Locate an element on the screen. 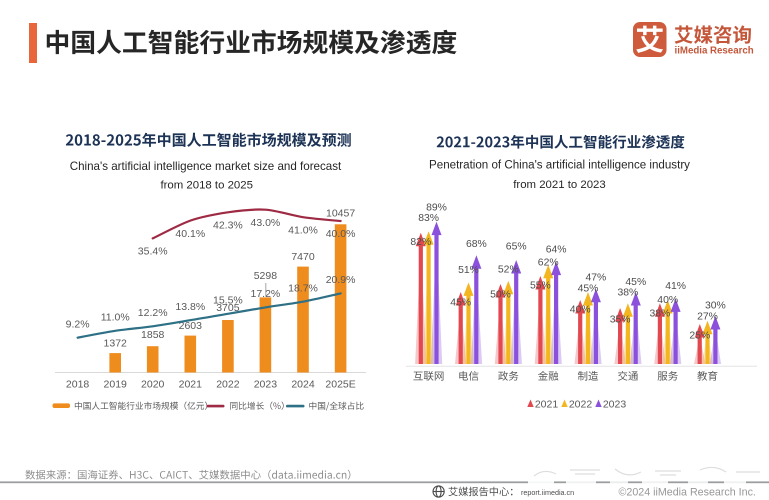  svg-text: 18.7% is located at coordinates (303, 288).